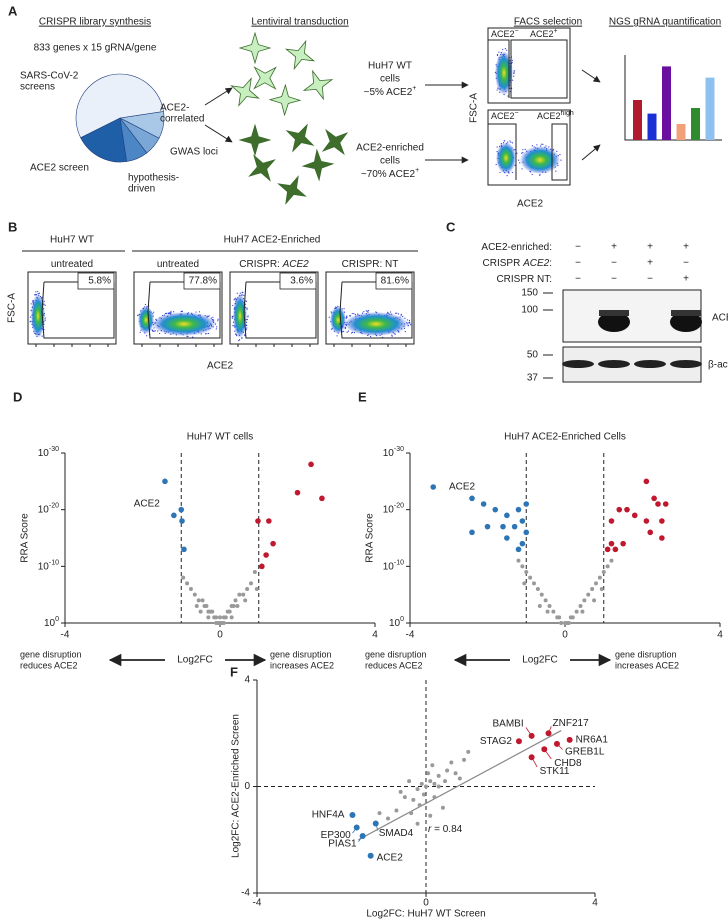  I want to click on axis-label: Log2FC, so click(195, 660).